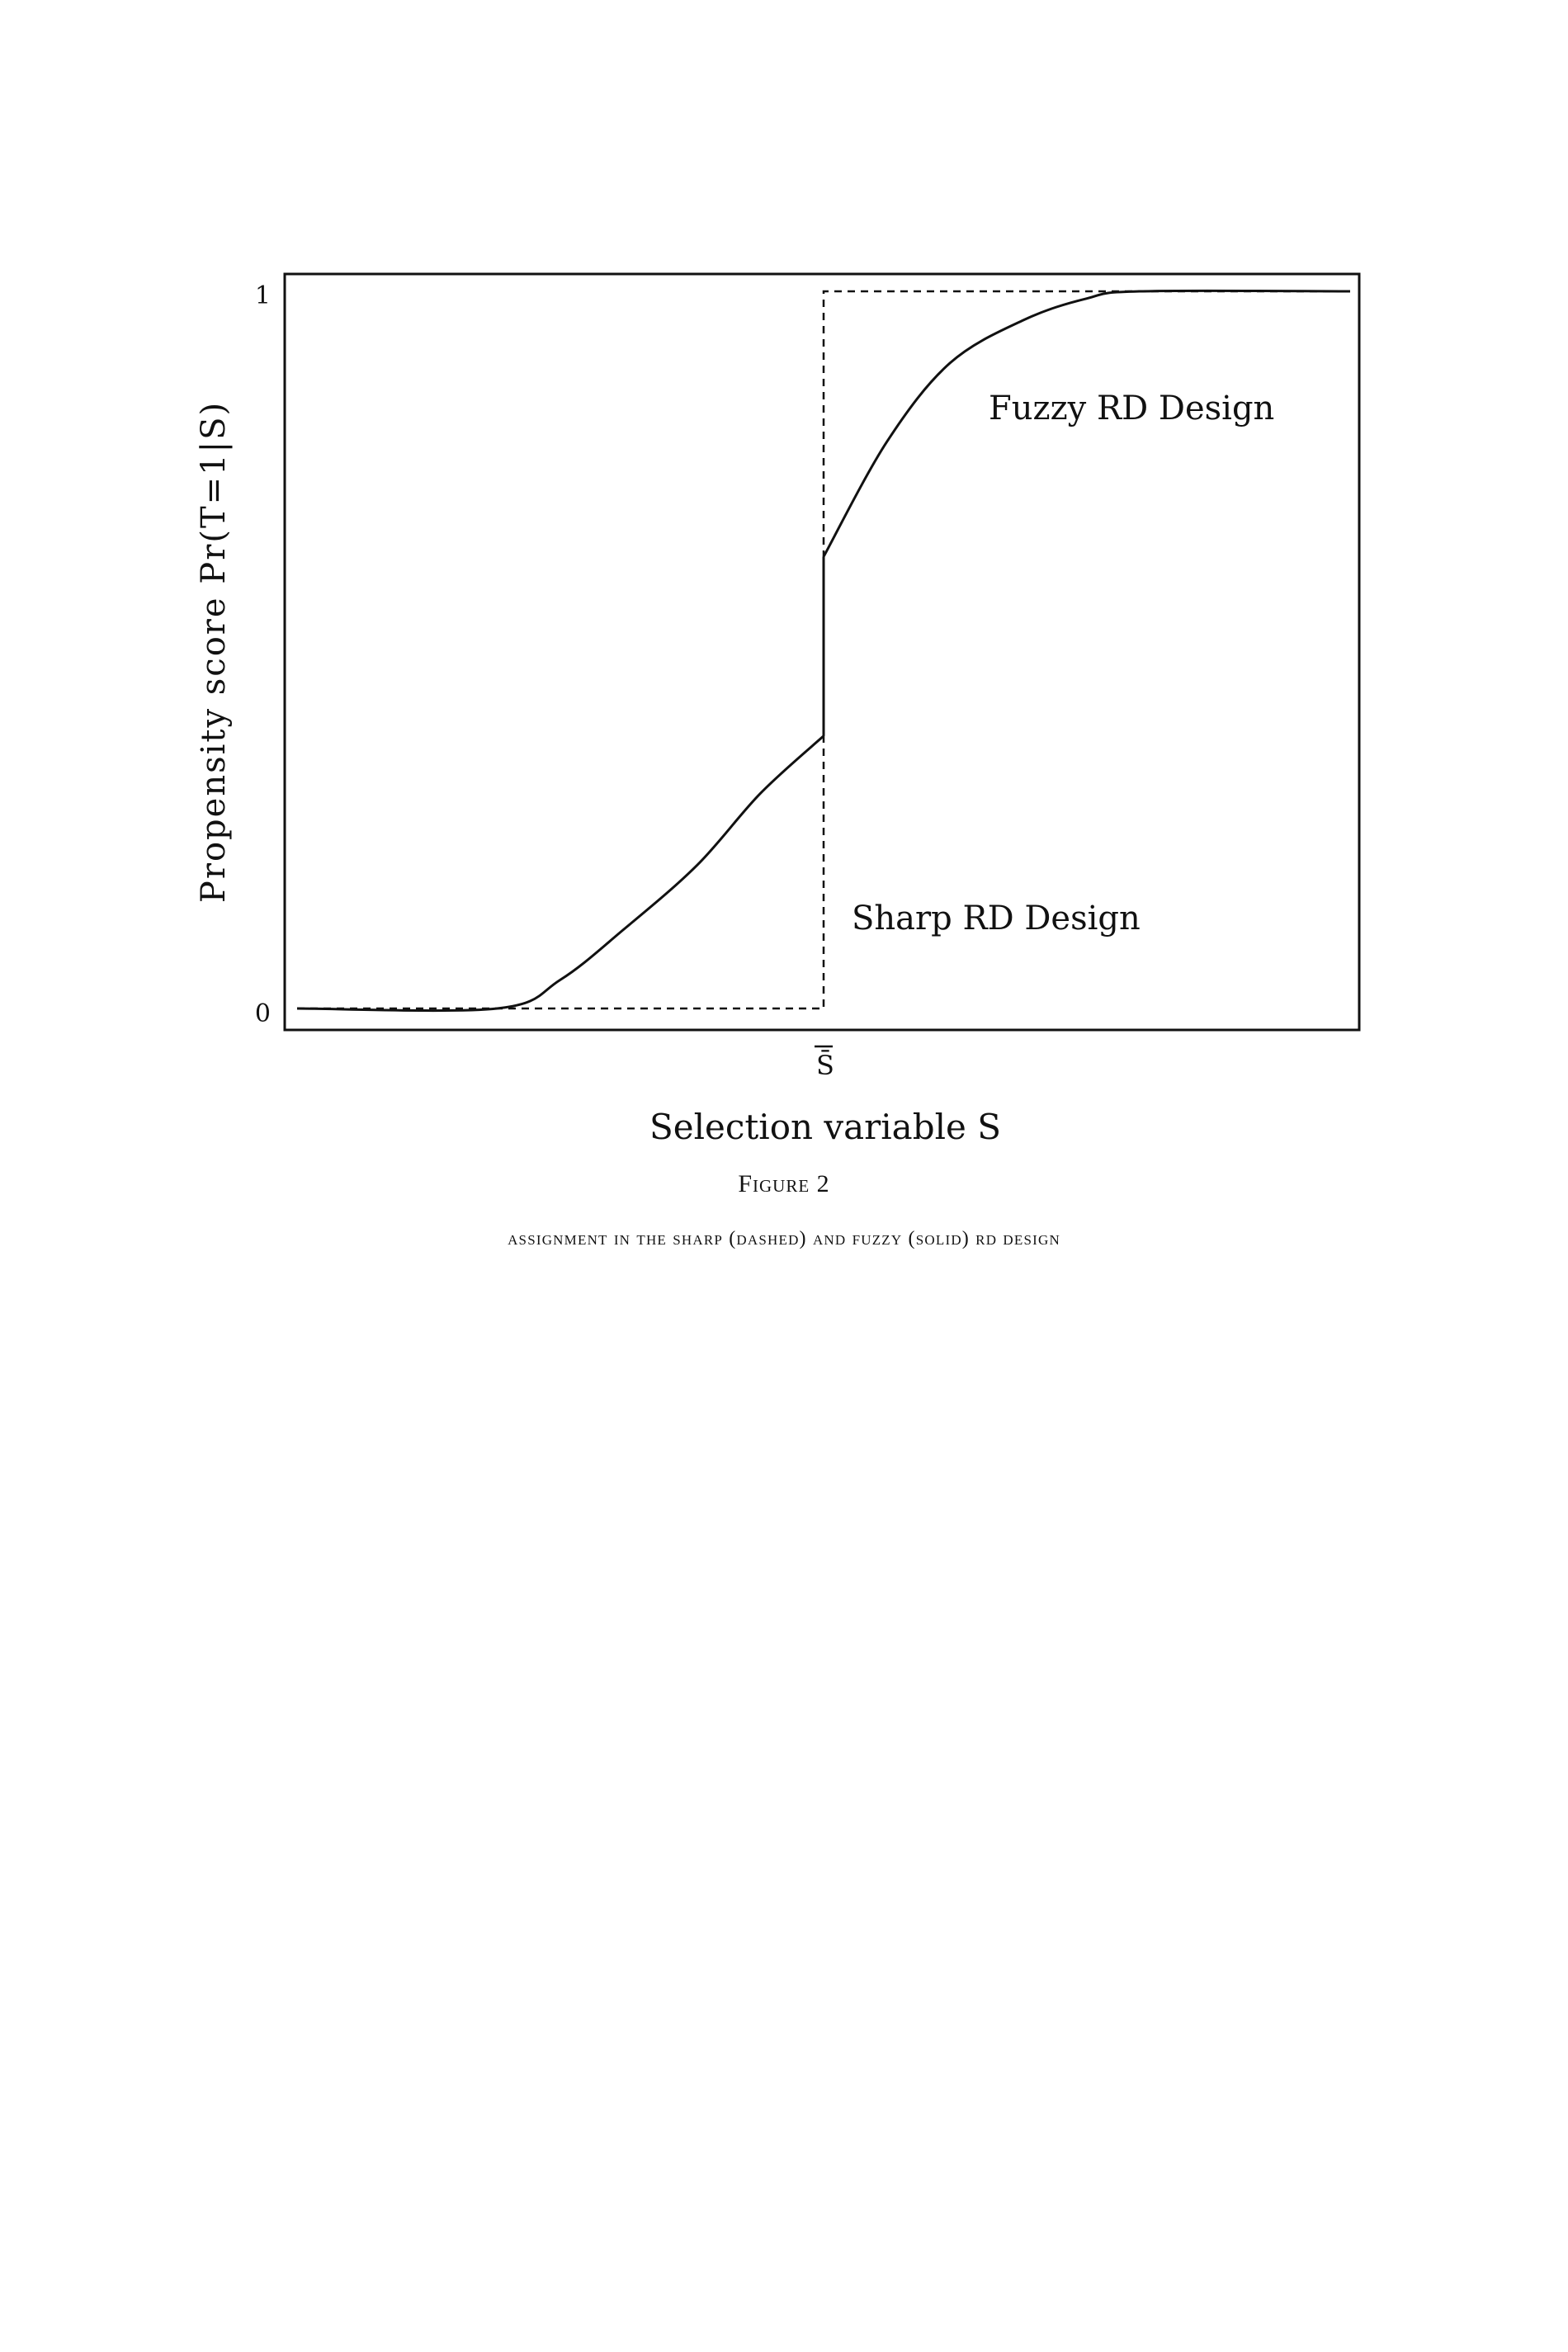 The image size is (1568, 2352). Describe the element at coordinates (825, 1127) in the screenshot. I see `x-axis-label: Selection variable S` at that location.